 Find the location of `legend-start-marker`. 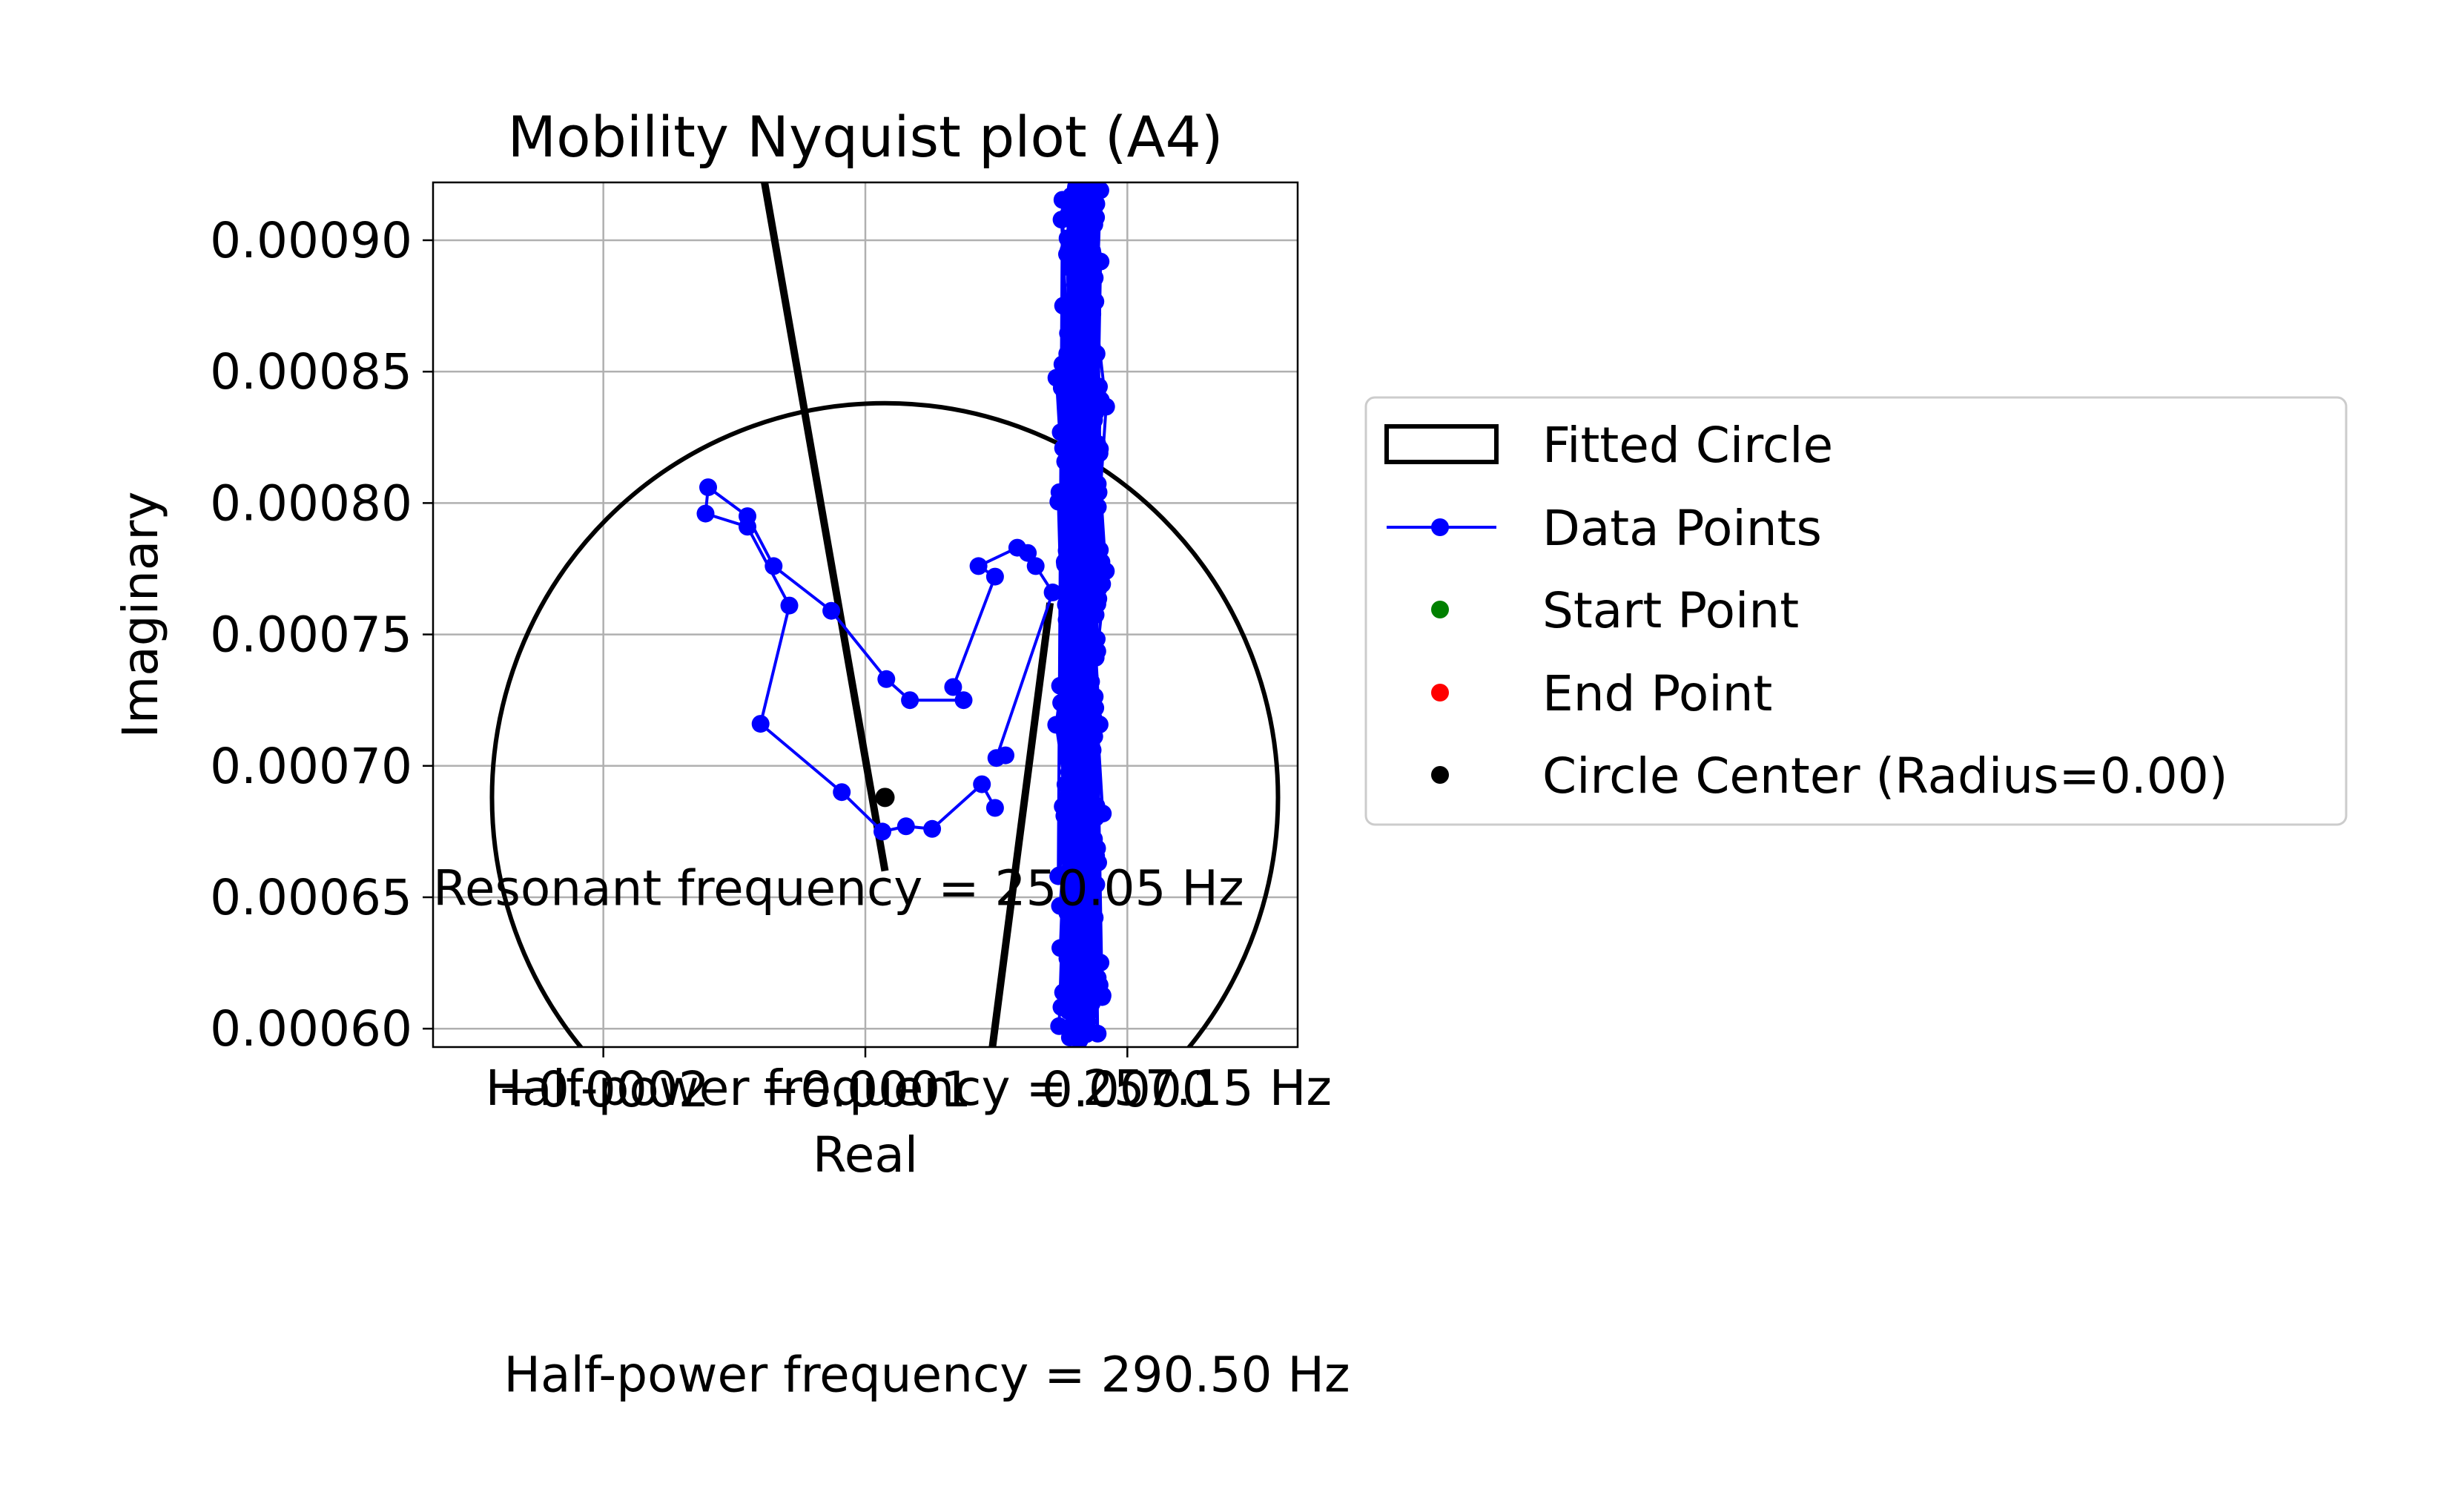

legend-start-marker is located at coordinates (1440, 609).